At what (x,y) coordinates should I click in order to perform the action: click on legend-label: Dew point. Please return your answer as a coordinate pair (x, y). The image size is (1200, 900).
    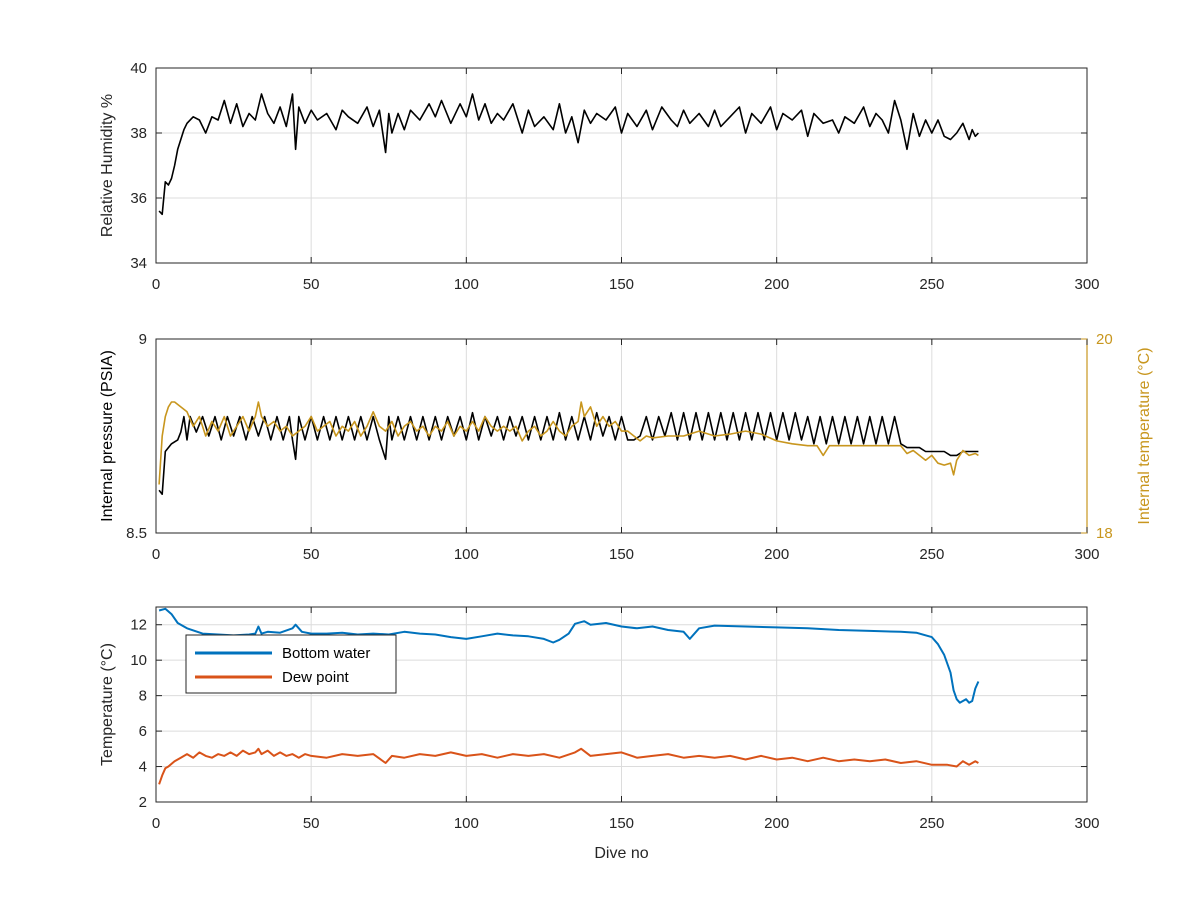
    Looking at the image, I should click on (316, 677).